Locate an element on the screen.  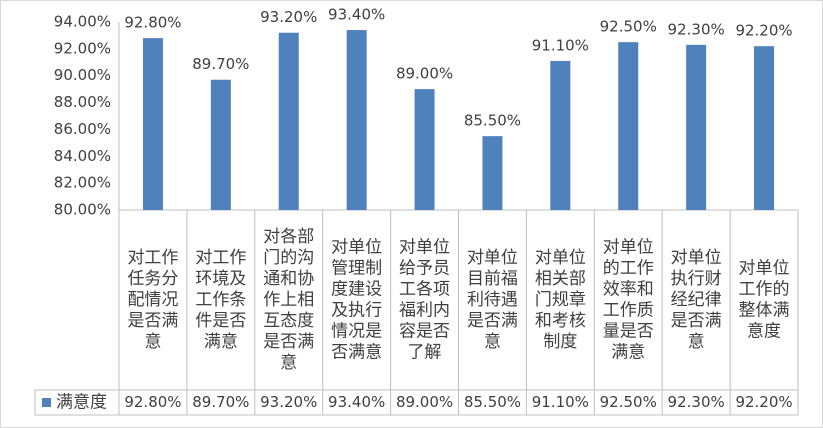
data-label: 92.50% is located at coordinates (628, 27).